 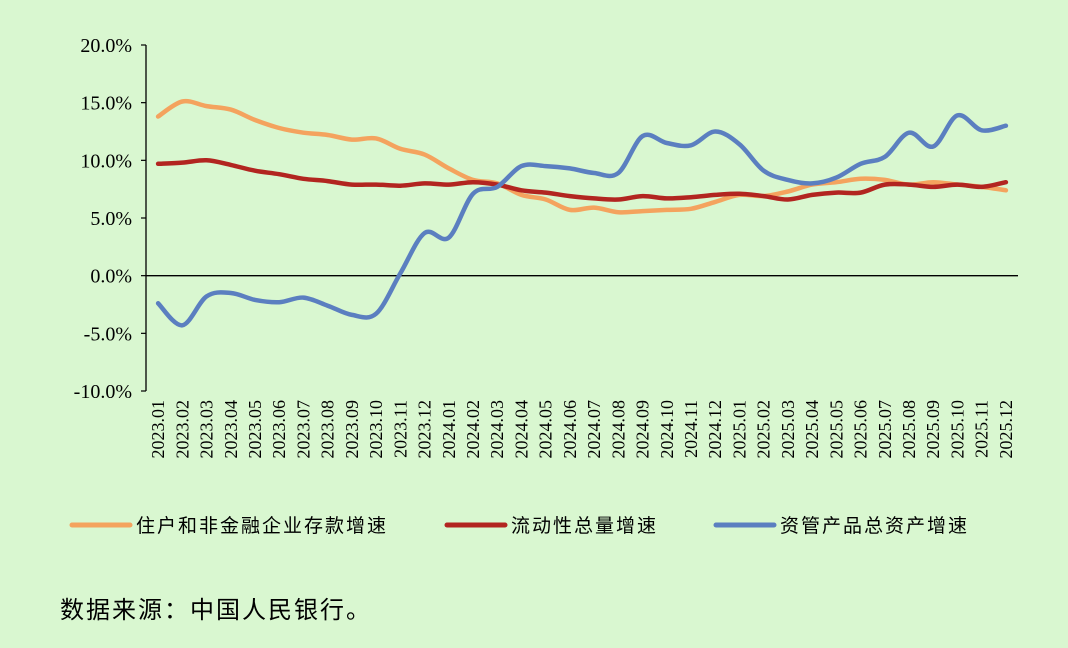 I want to click on x-tick-label: 2025.04, so click(x=812, y=429).